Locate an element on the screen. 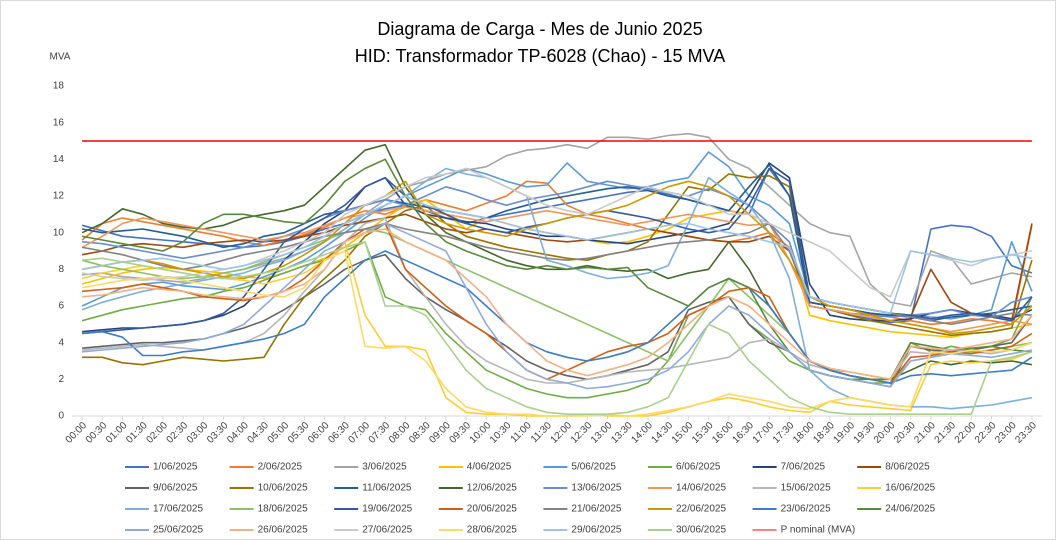  legend-label: 2/06/2025 is located at coordinates (280, 467).